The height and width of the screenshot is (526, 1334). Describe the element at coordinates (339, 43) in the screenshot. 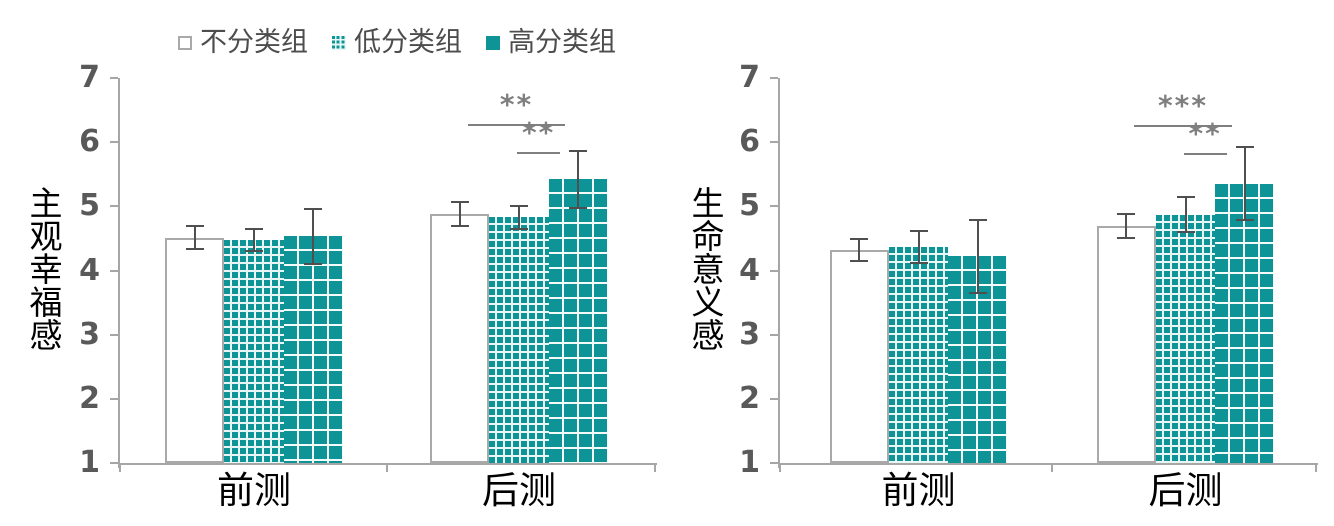

I see `fine-grid-swatch-icon` at that location.